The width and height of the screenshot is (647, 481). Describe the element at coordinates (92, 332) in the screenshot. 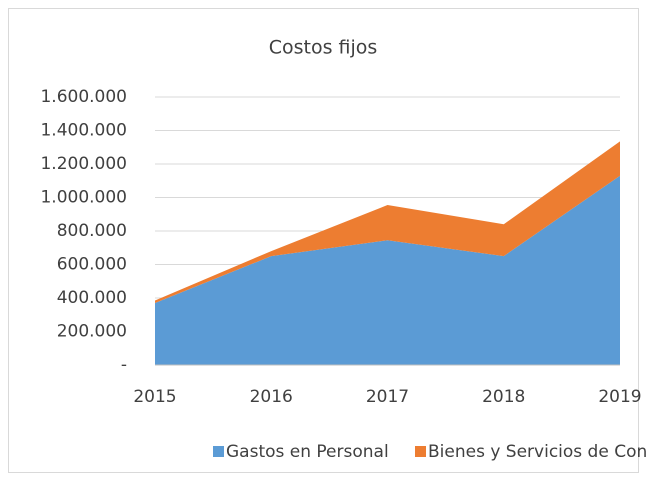

I see `y-tick-label: 200.000` at that location.